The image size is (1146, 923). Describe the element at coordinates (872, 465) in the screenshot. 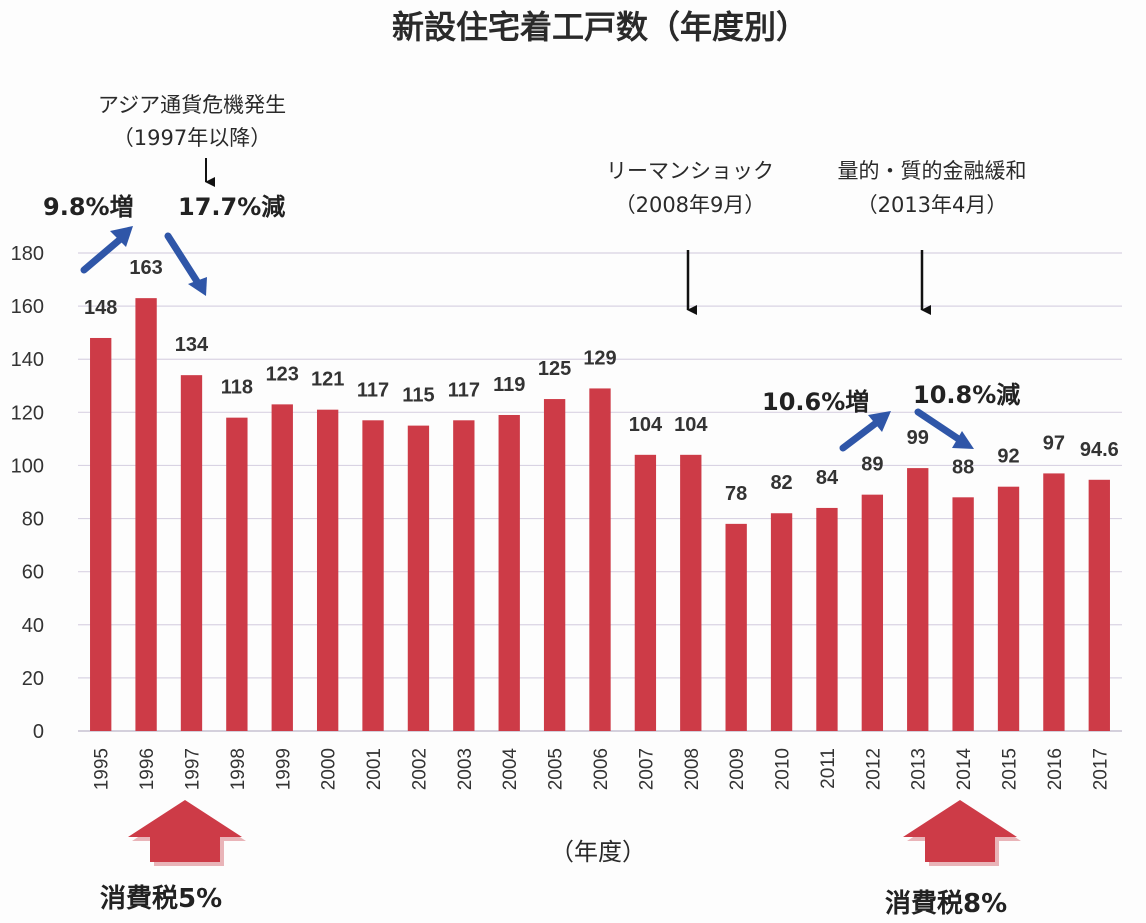

I see `data-label-2012: 89` at that location.